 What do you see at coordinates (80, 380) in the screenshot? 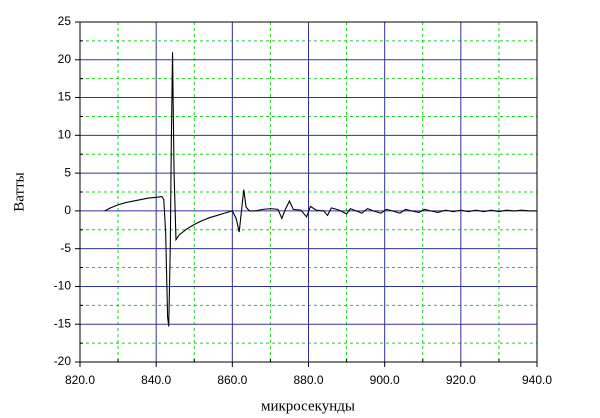
I see `x-tick-label: 820.0` at bounding box center [80, 380].